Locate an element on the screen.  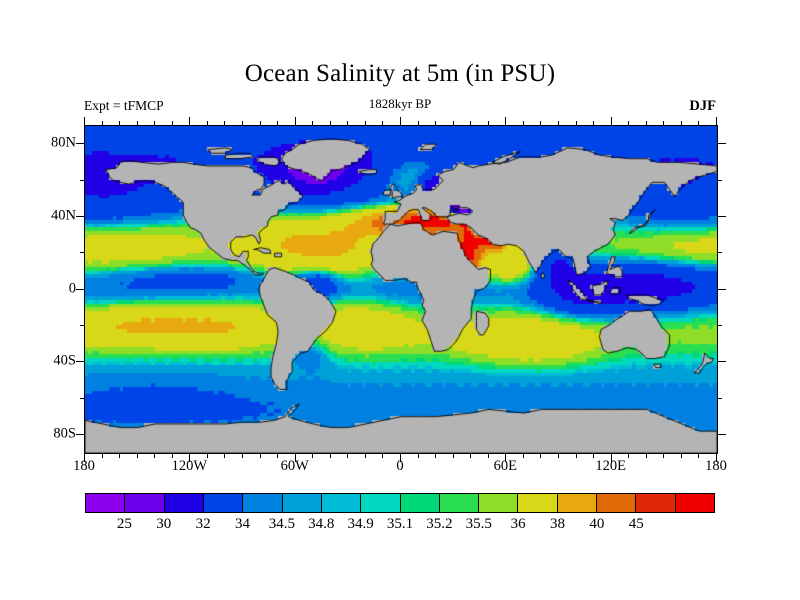
colorbar-tick-label: 25 is located at coordinates (124, 524).